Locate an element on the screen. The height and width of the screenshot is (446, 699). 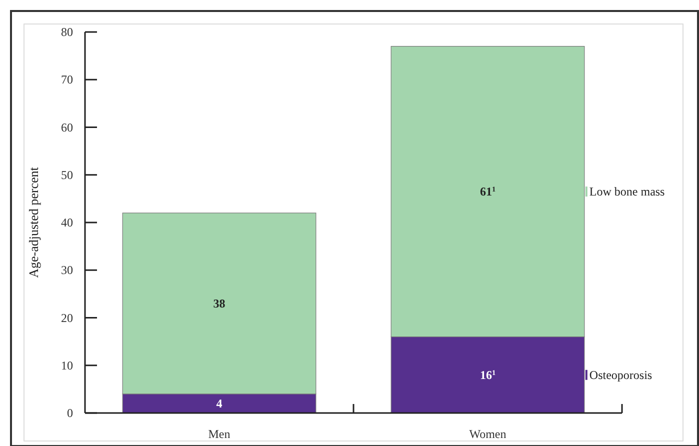
legend-label: Low bone mass is located at coordinates (627, 191).